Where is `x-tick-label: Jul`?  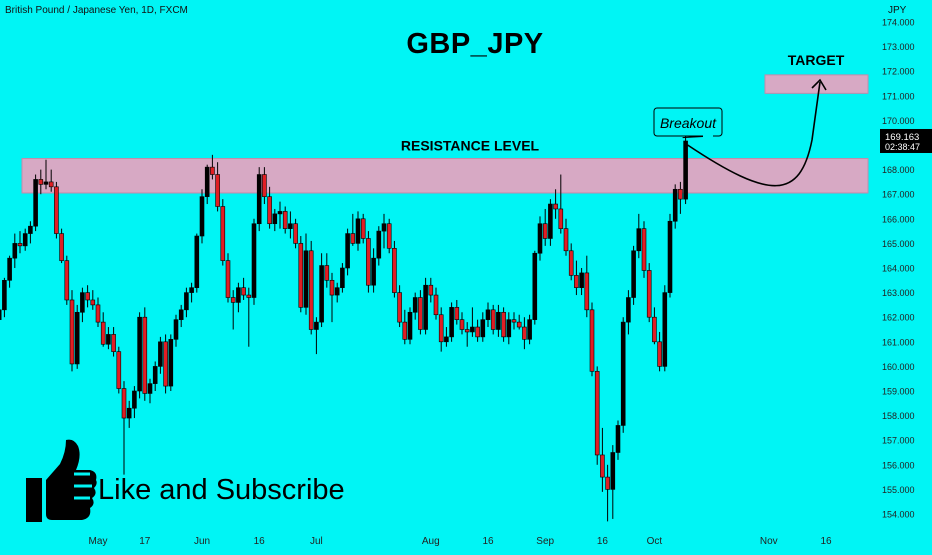 x-tick-label: Jul is located at coordinates (316, 541).